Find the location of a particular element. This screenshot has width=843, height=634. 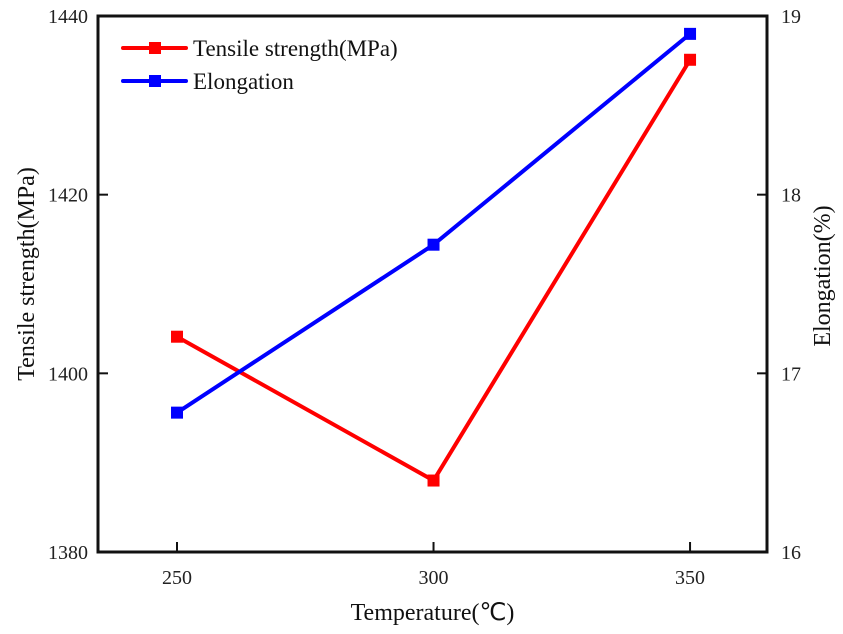

legend-item-tensile-strength: Tensile strength(MPa) is located at coordinates (259, 48).